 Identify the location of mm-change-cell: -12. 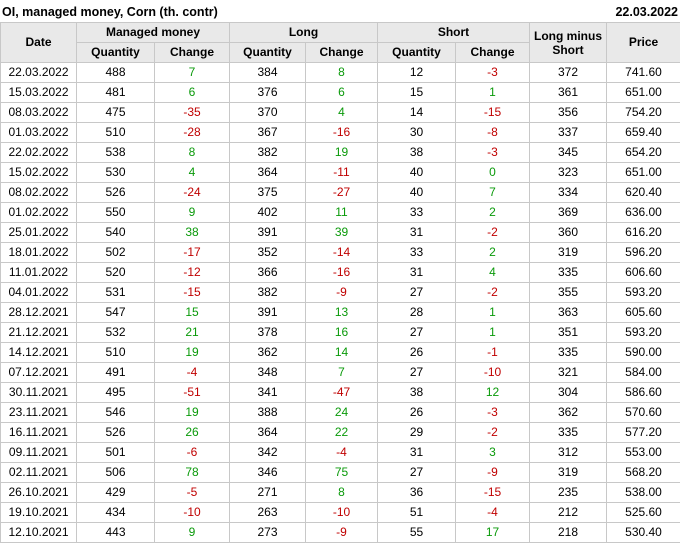
(192, 272).